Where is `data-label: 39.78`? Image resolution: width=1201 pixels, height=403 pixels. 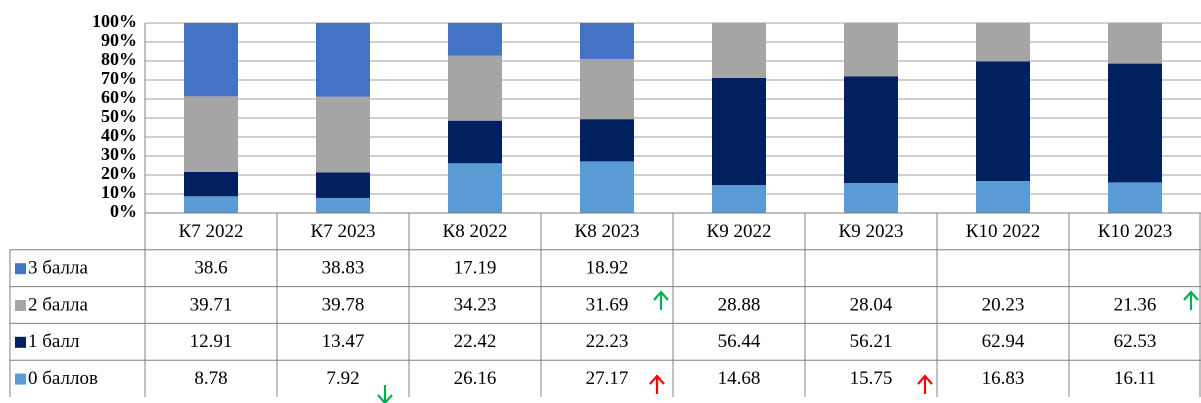 data-label: 39.78 is located at coordinates (343, 304).